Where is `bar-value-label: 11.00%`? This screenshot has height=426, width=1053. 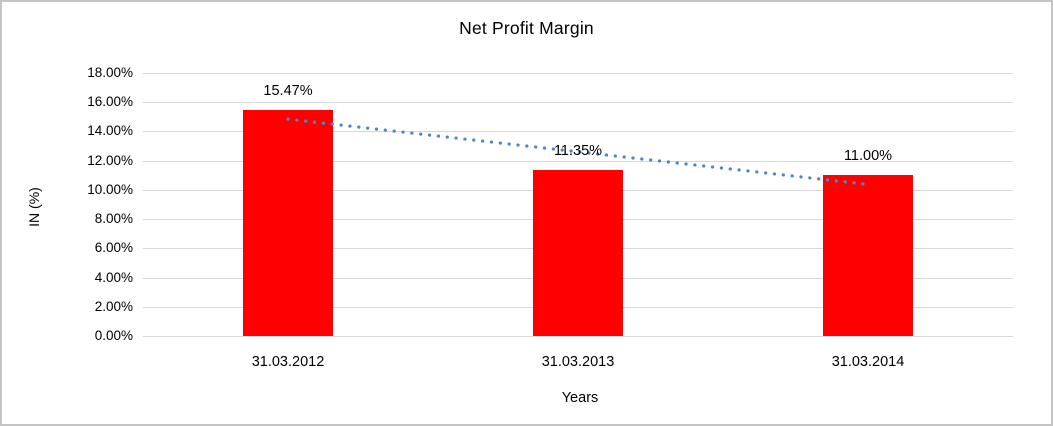
bar-value-label: 11.00% is located at coordinates (868, 156).